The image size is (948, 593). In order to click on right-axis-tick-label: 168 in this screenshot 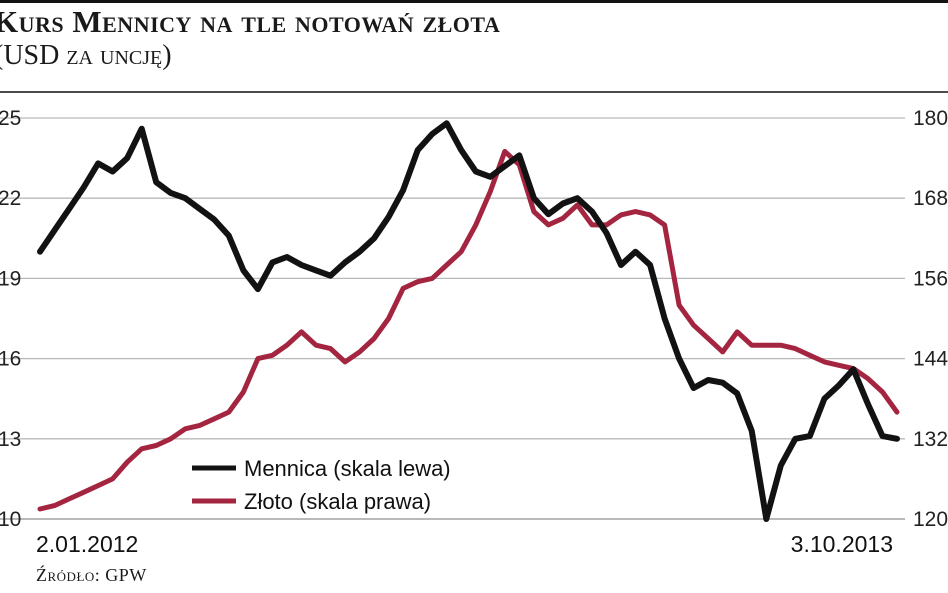, I will do `click(930, 198)`.